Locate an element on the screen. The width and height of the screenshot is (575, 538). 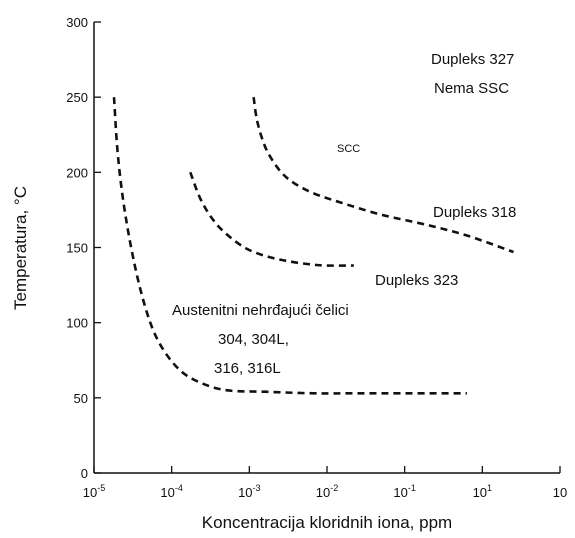
x-tick-label: 10⁻² is located at coordinates (327, 491).